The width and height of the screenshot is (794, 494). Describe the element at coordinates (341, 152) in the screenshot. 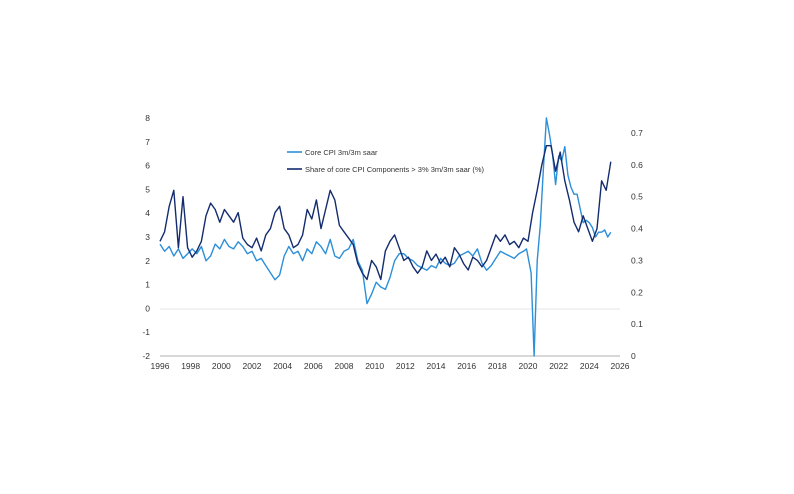

I see `legend-label-core-cpi: Core CPI 3m/3m saar` at that location.